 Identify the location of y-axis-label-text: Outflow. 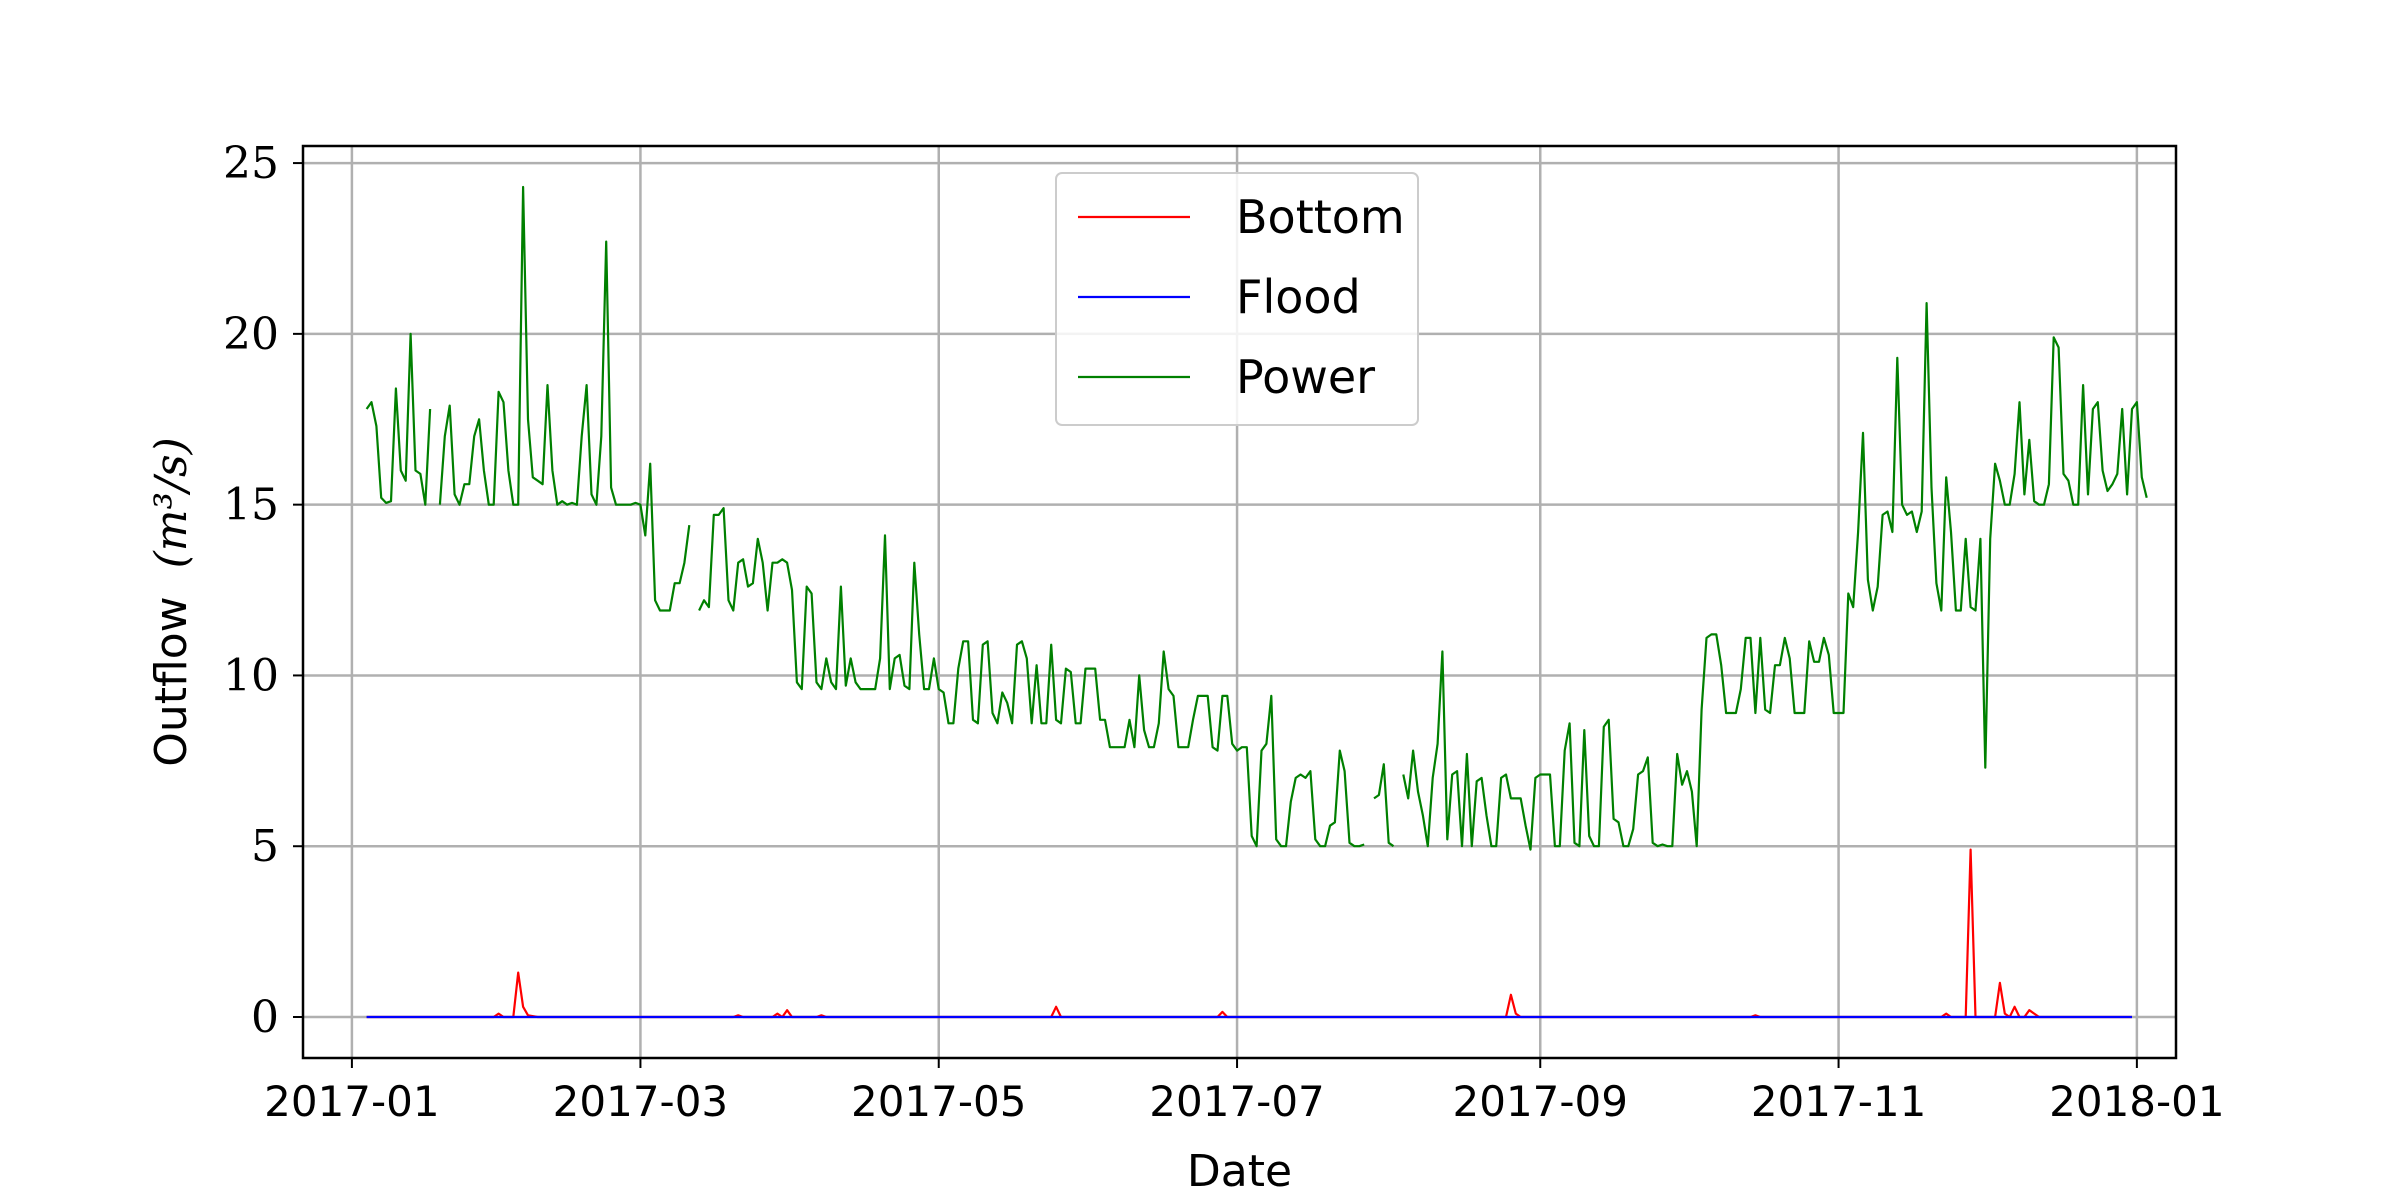
(171, 681).